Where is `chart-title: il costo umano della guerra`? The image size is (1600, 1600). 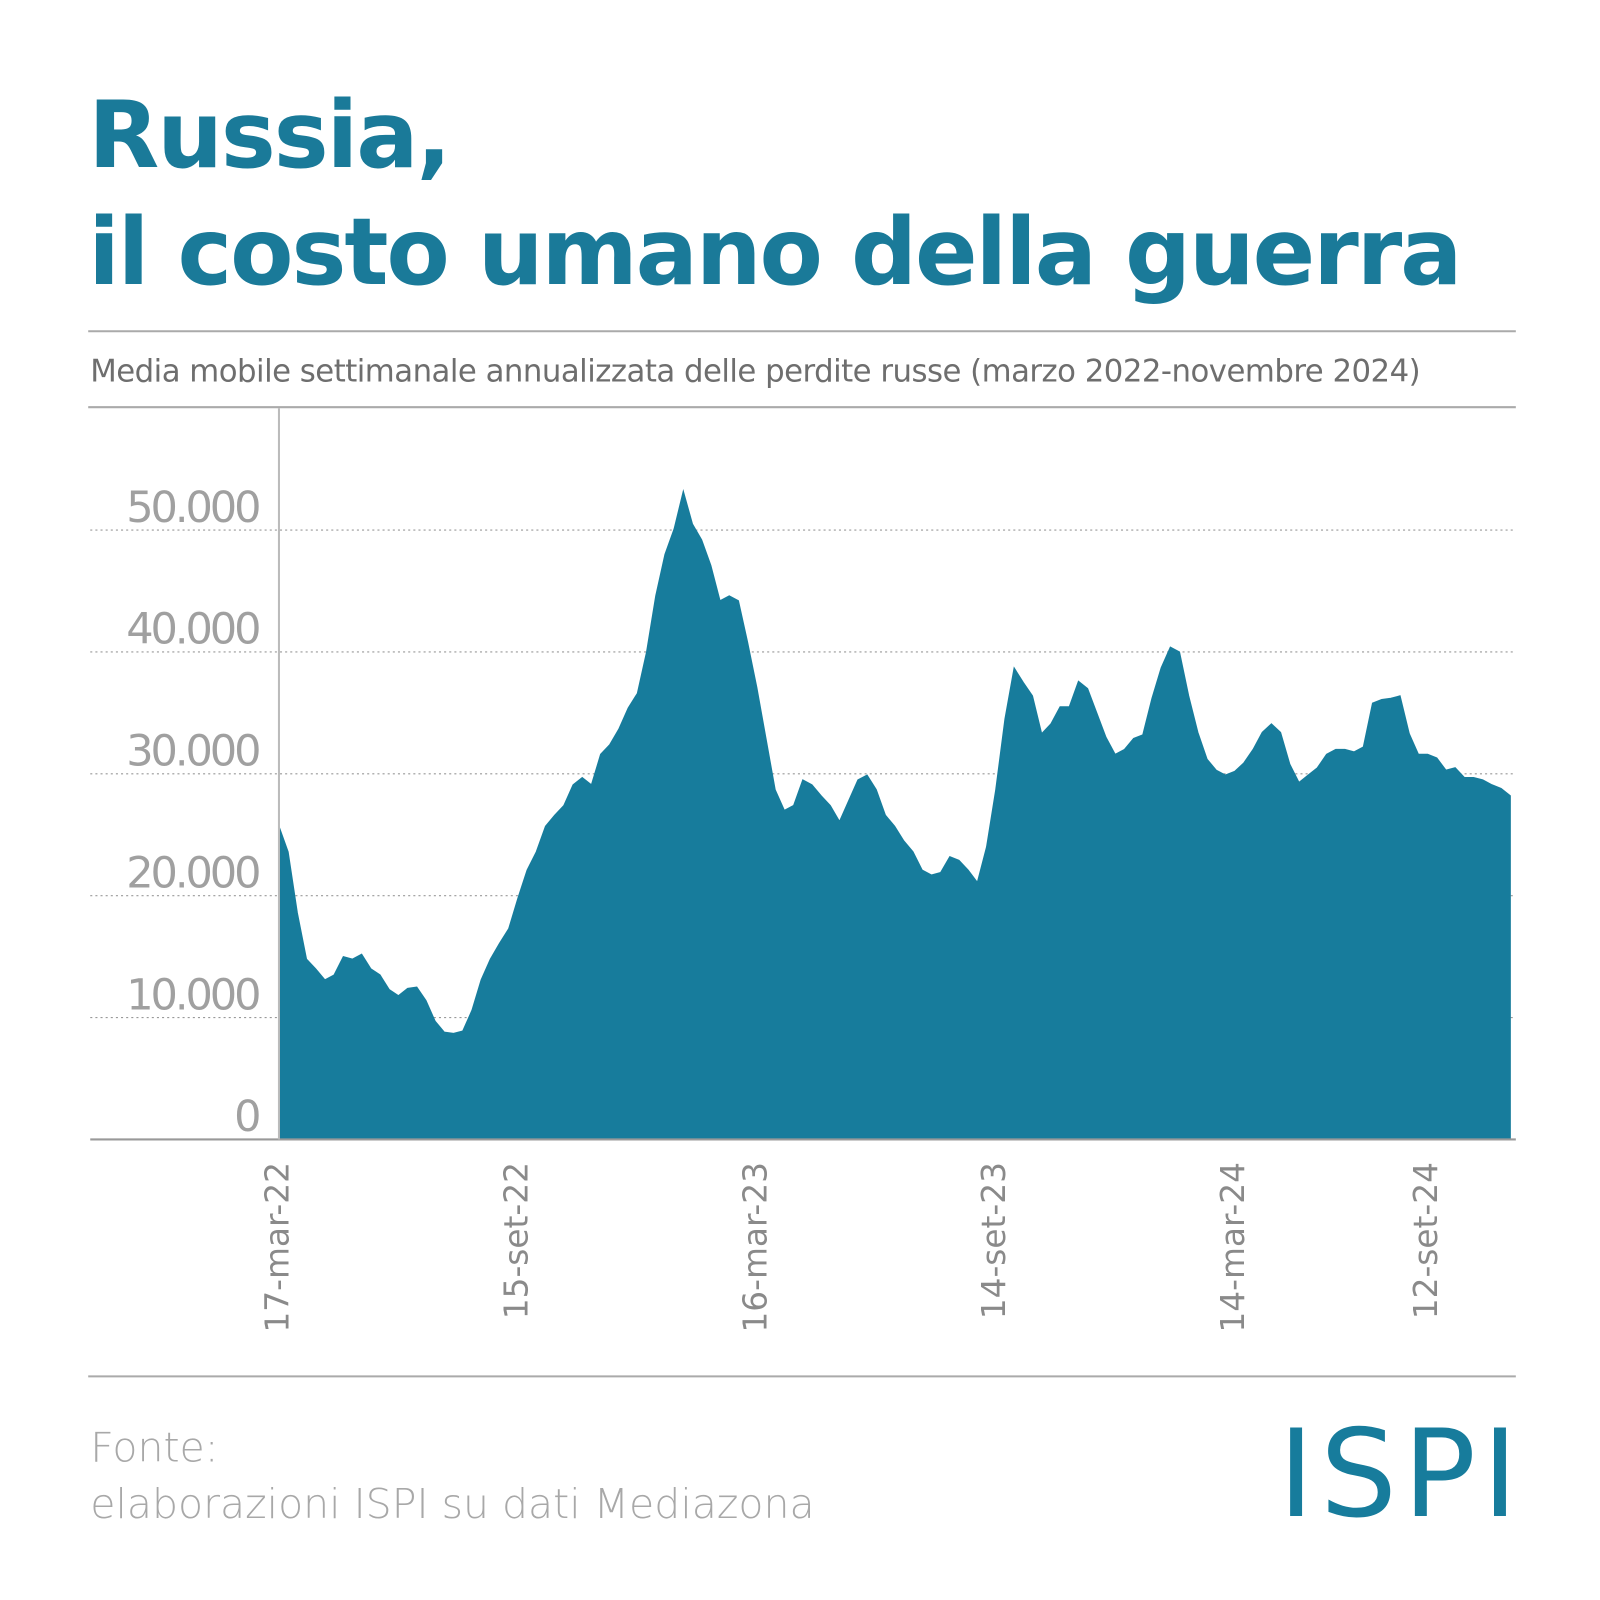 chart-title: il costo umano della guerra is located at coordinates (774, 252).